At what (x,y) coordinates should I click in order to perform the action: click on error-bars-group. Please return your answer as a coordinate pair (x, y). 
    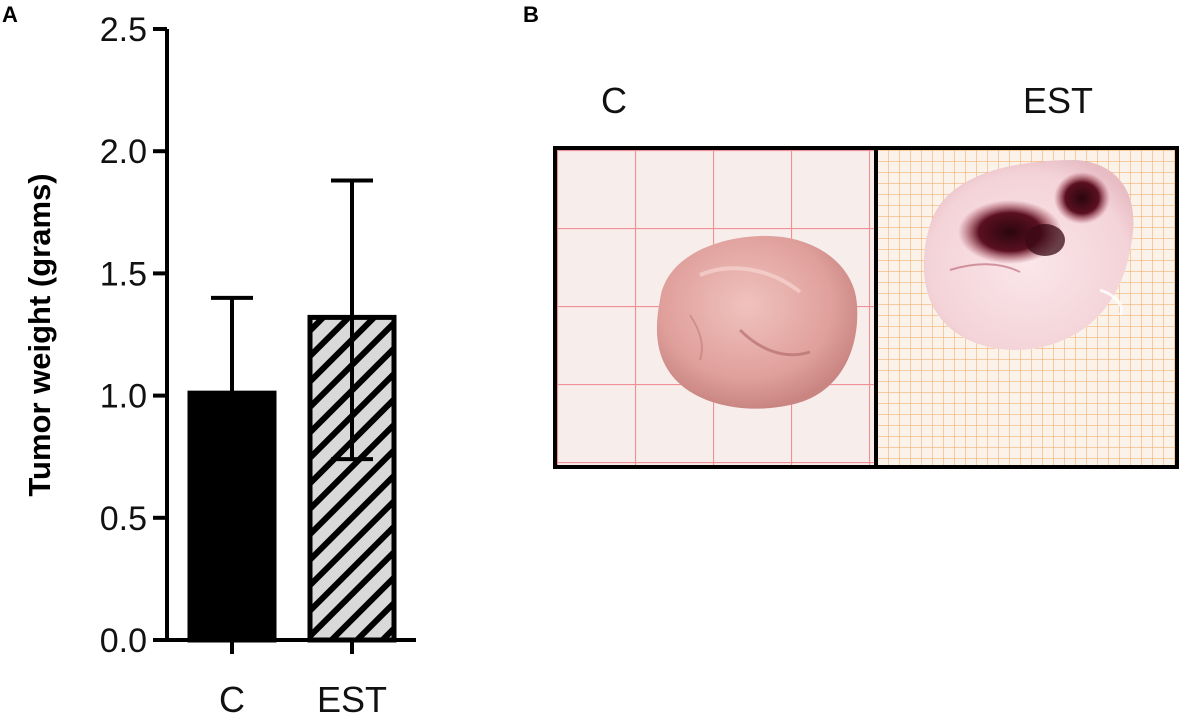
    Looking at the image, I should click on (292, 320).